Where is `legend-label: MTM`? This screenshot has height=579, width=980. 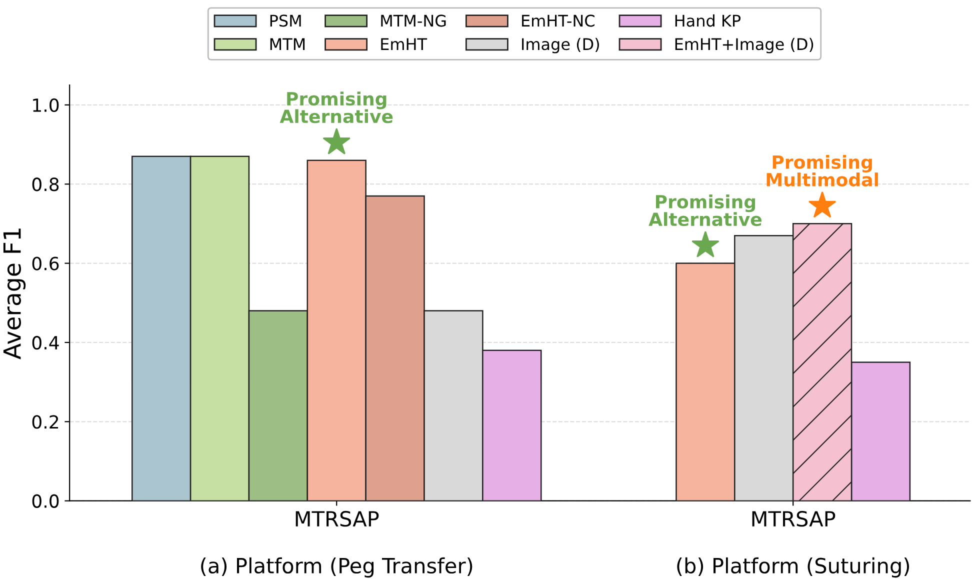
legend-label: MTM is located at coordinates (287, 44).